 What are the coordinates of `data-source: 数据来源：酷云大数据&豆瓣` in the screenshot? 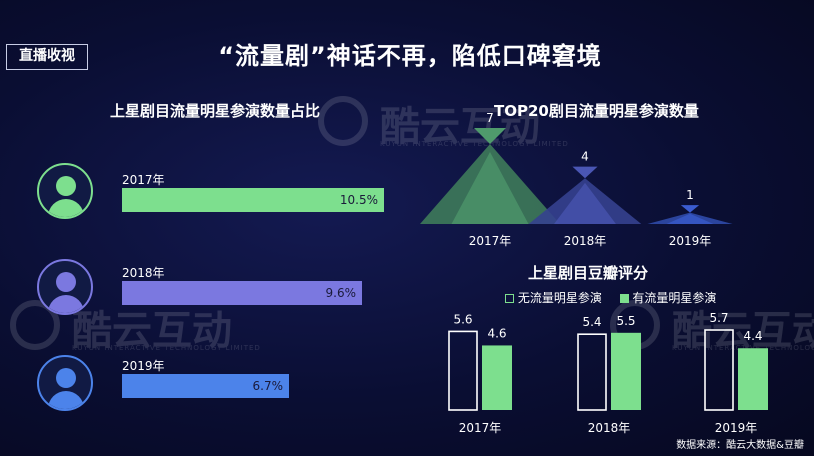 It's located at (740, 445).